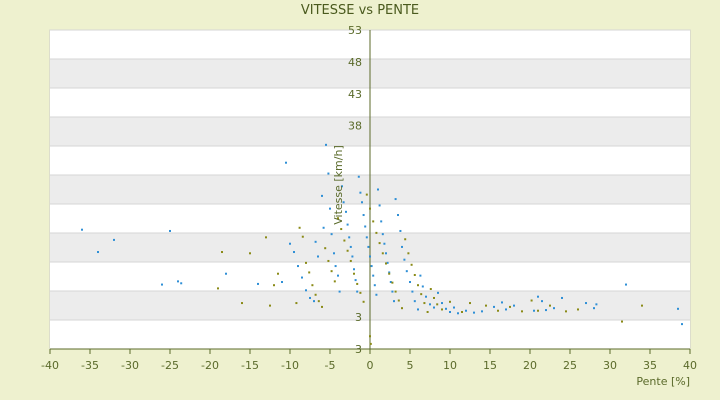 The image size is (720, 400). Describe the element at coordinates (663, 381) in the screenshot. I see `x-axis-label: Pente [%]` at that location.